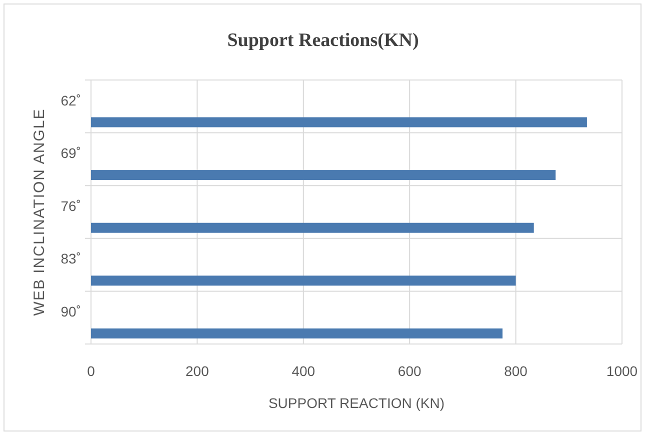  What do you see at coordinates (39, 212) in the screenshot?
I see `y-axis-title: WEB INCLINATION ANGLE` at bounding box center [39, 212].